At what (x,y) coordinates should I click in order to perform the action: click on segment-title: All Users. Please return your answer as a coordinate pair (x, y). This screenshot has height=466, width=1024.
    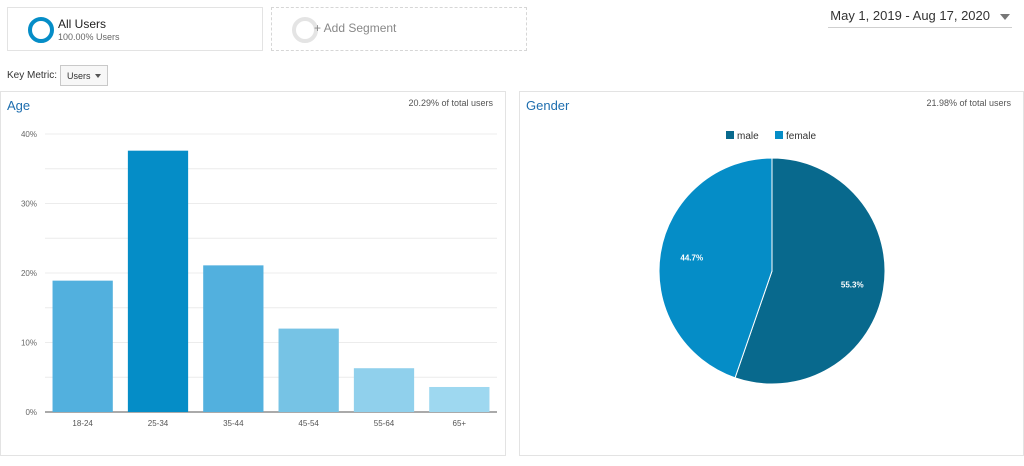
    Looking at the image, I should click on (82, 24).